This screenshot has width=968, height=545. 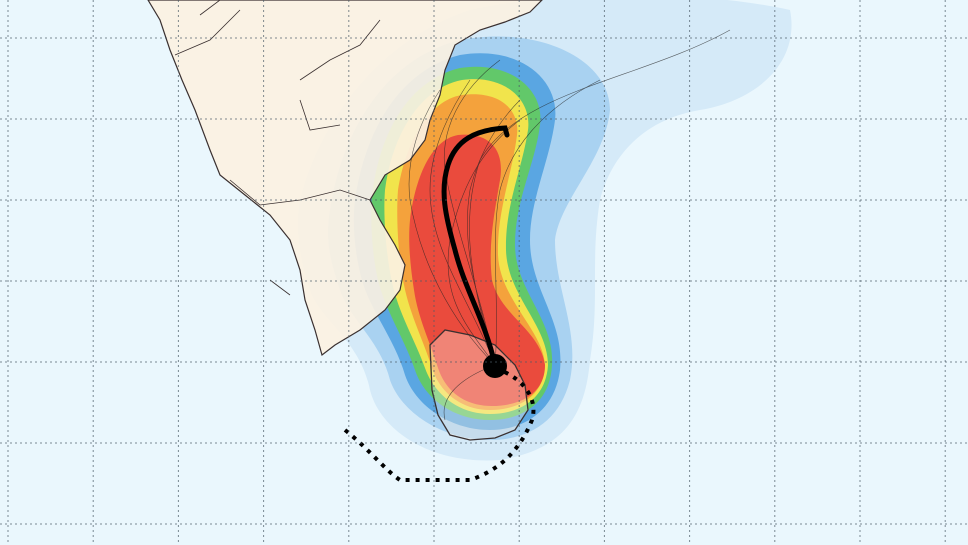 I want to click on current-position-marker, so click(x=495, y=366).